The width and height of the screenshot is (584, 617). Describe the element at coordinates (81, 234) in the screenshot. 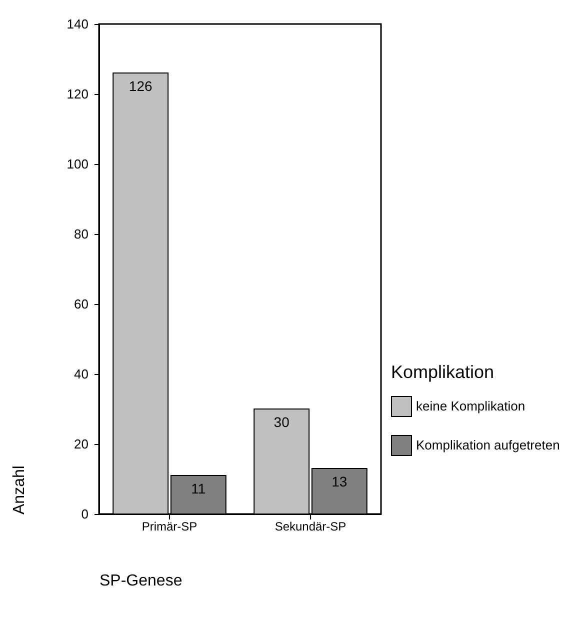

I see `y-tick-label: 80` at that location.